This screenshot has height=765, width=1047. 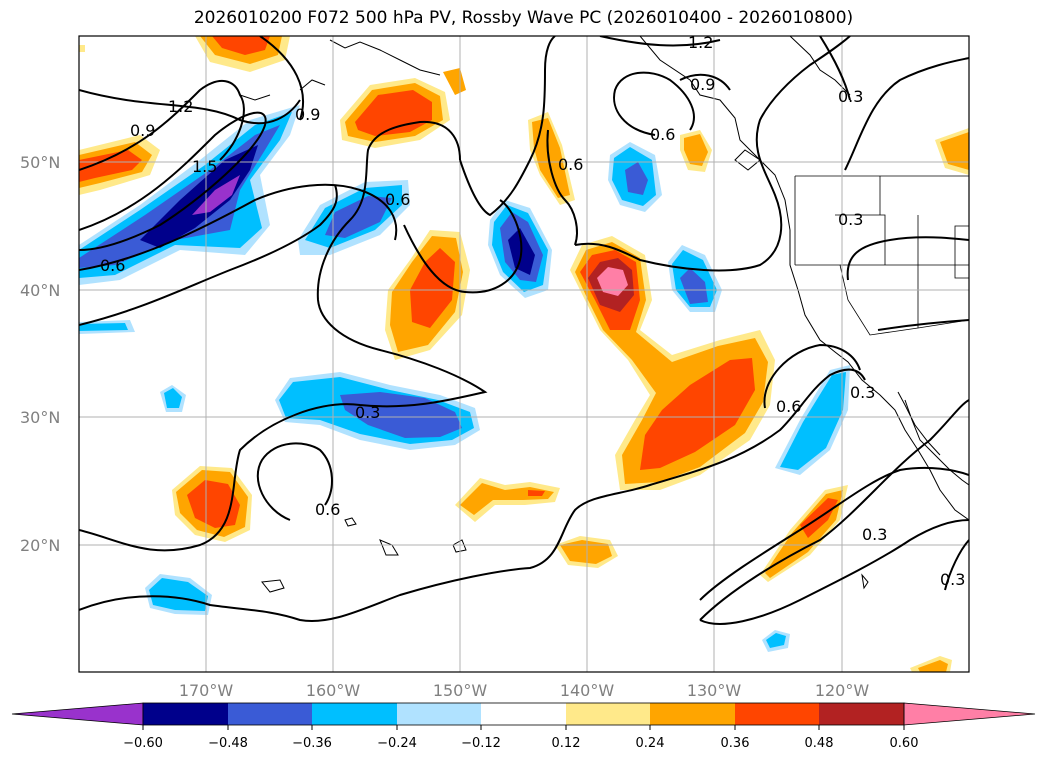 I want to click on contour-0-3-hawaii, so click(x=294, y=481).